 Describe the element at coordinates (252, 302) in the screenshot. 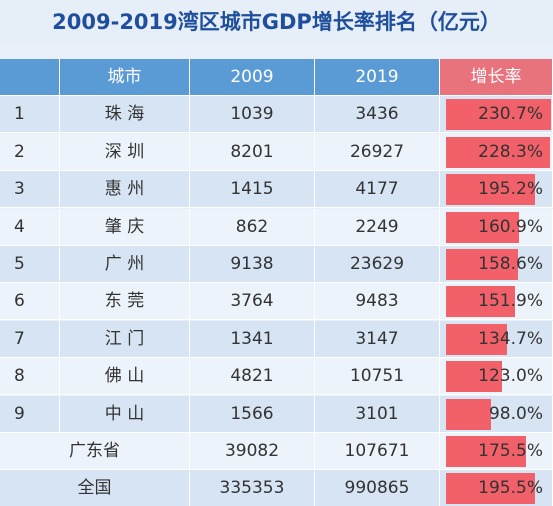

I see `value-cell: 3764` at that location.